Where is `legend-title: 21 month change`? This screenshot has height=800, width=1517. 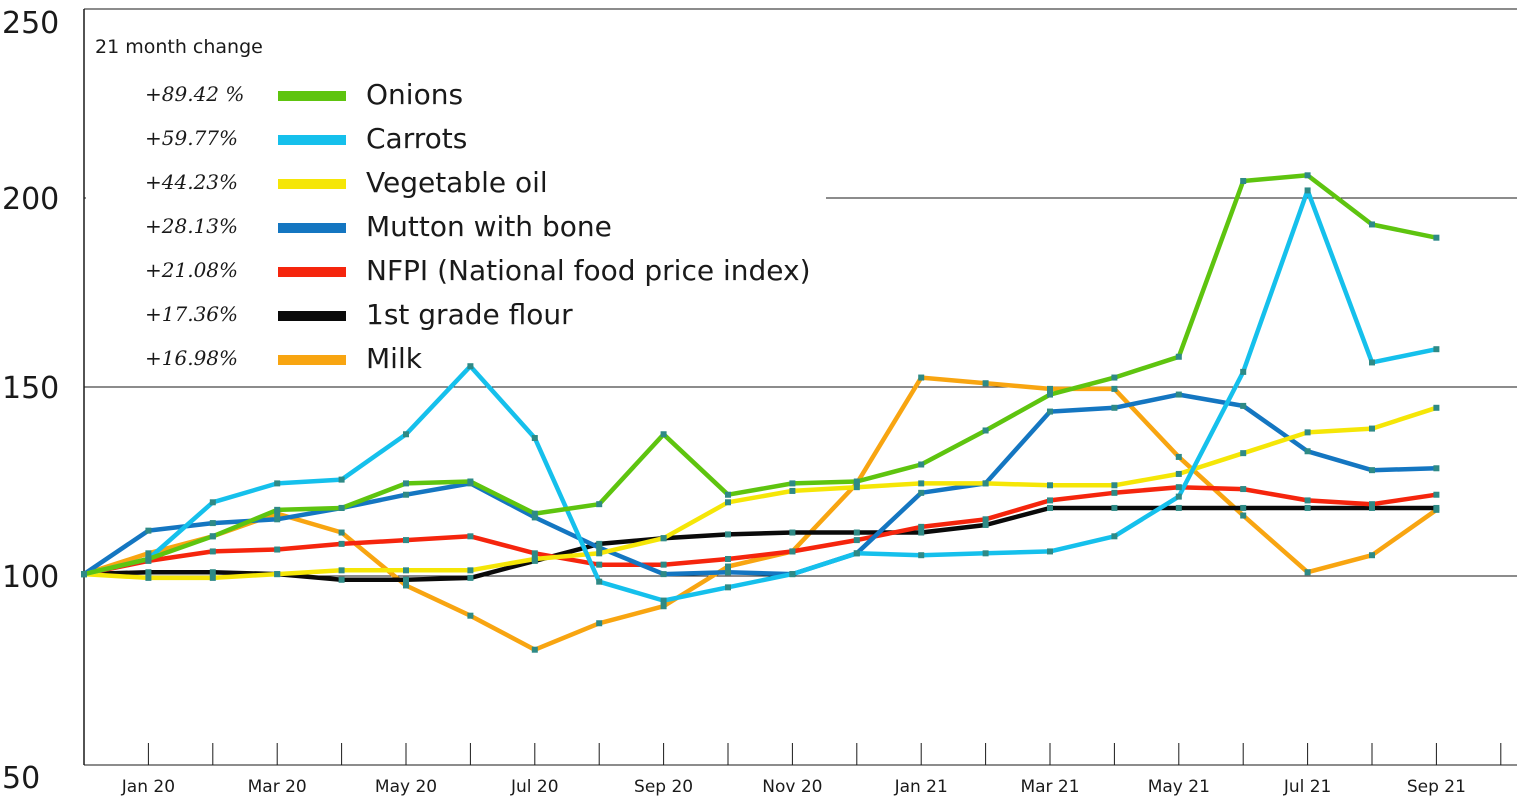 legend-title: 21 month change is located at coordinates (179, 47).